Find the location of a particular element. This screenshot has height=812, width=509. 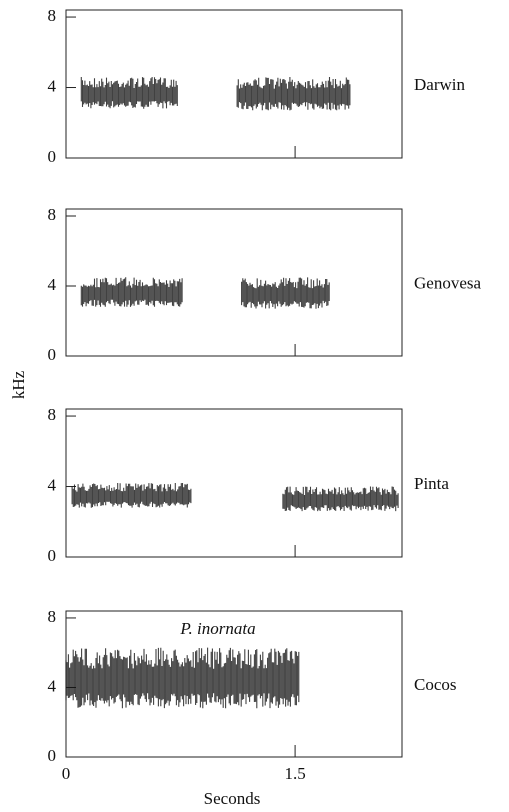

panel-label: Pinta is located at coordinates (431, 483).